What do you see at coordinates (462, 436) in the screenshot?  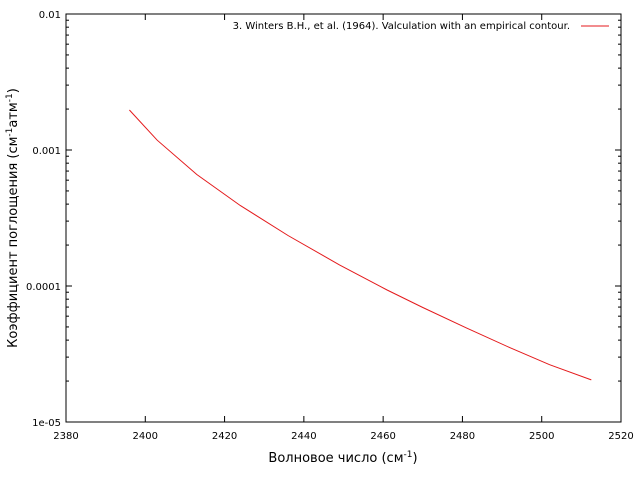 I see `x-tick-label-5: 2480` at bounding box center [462, 436].